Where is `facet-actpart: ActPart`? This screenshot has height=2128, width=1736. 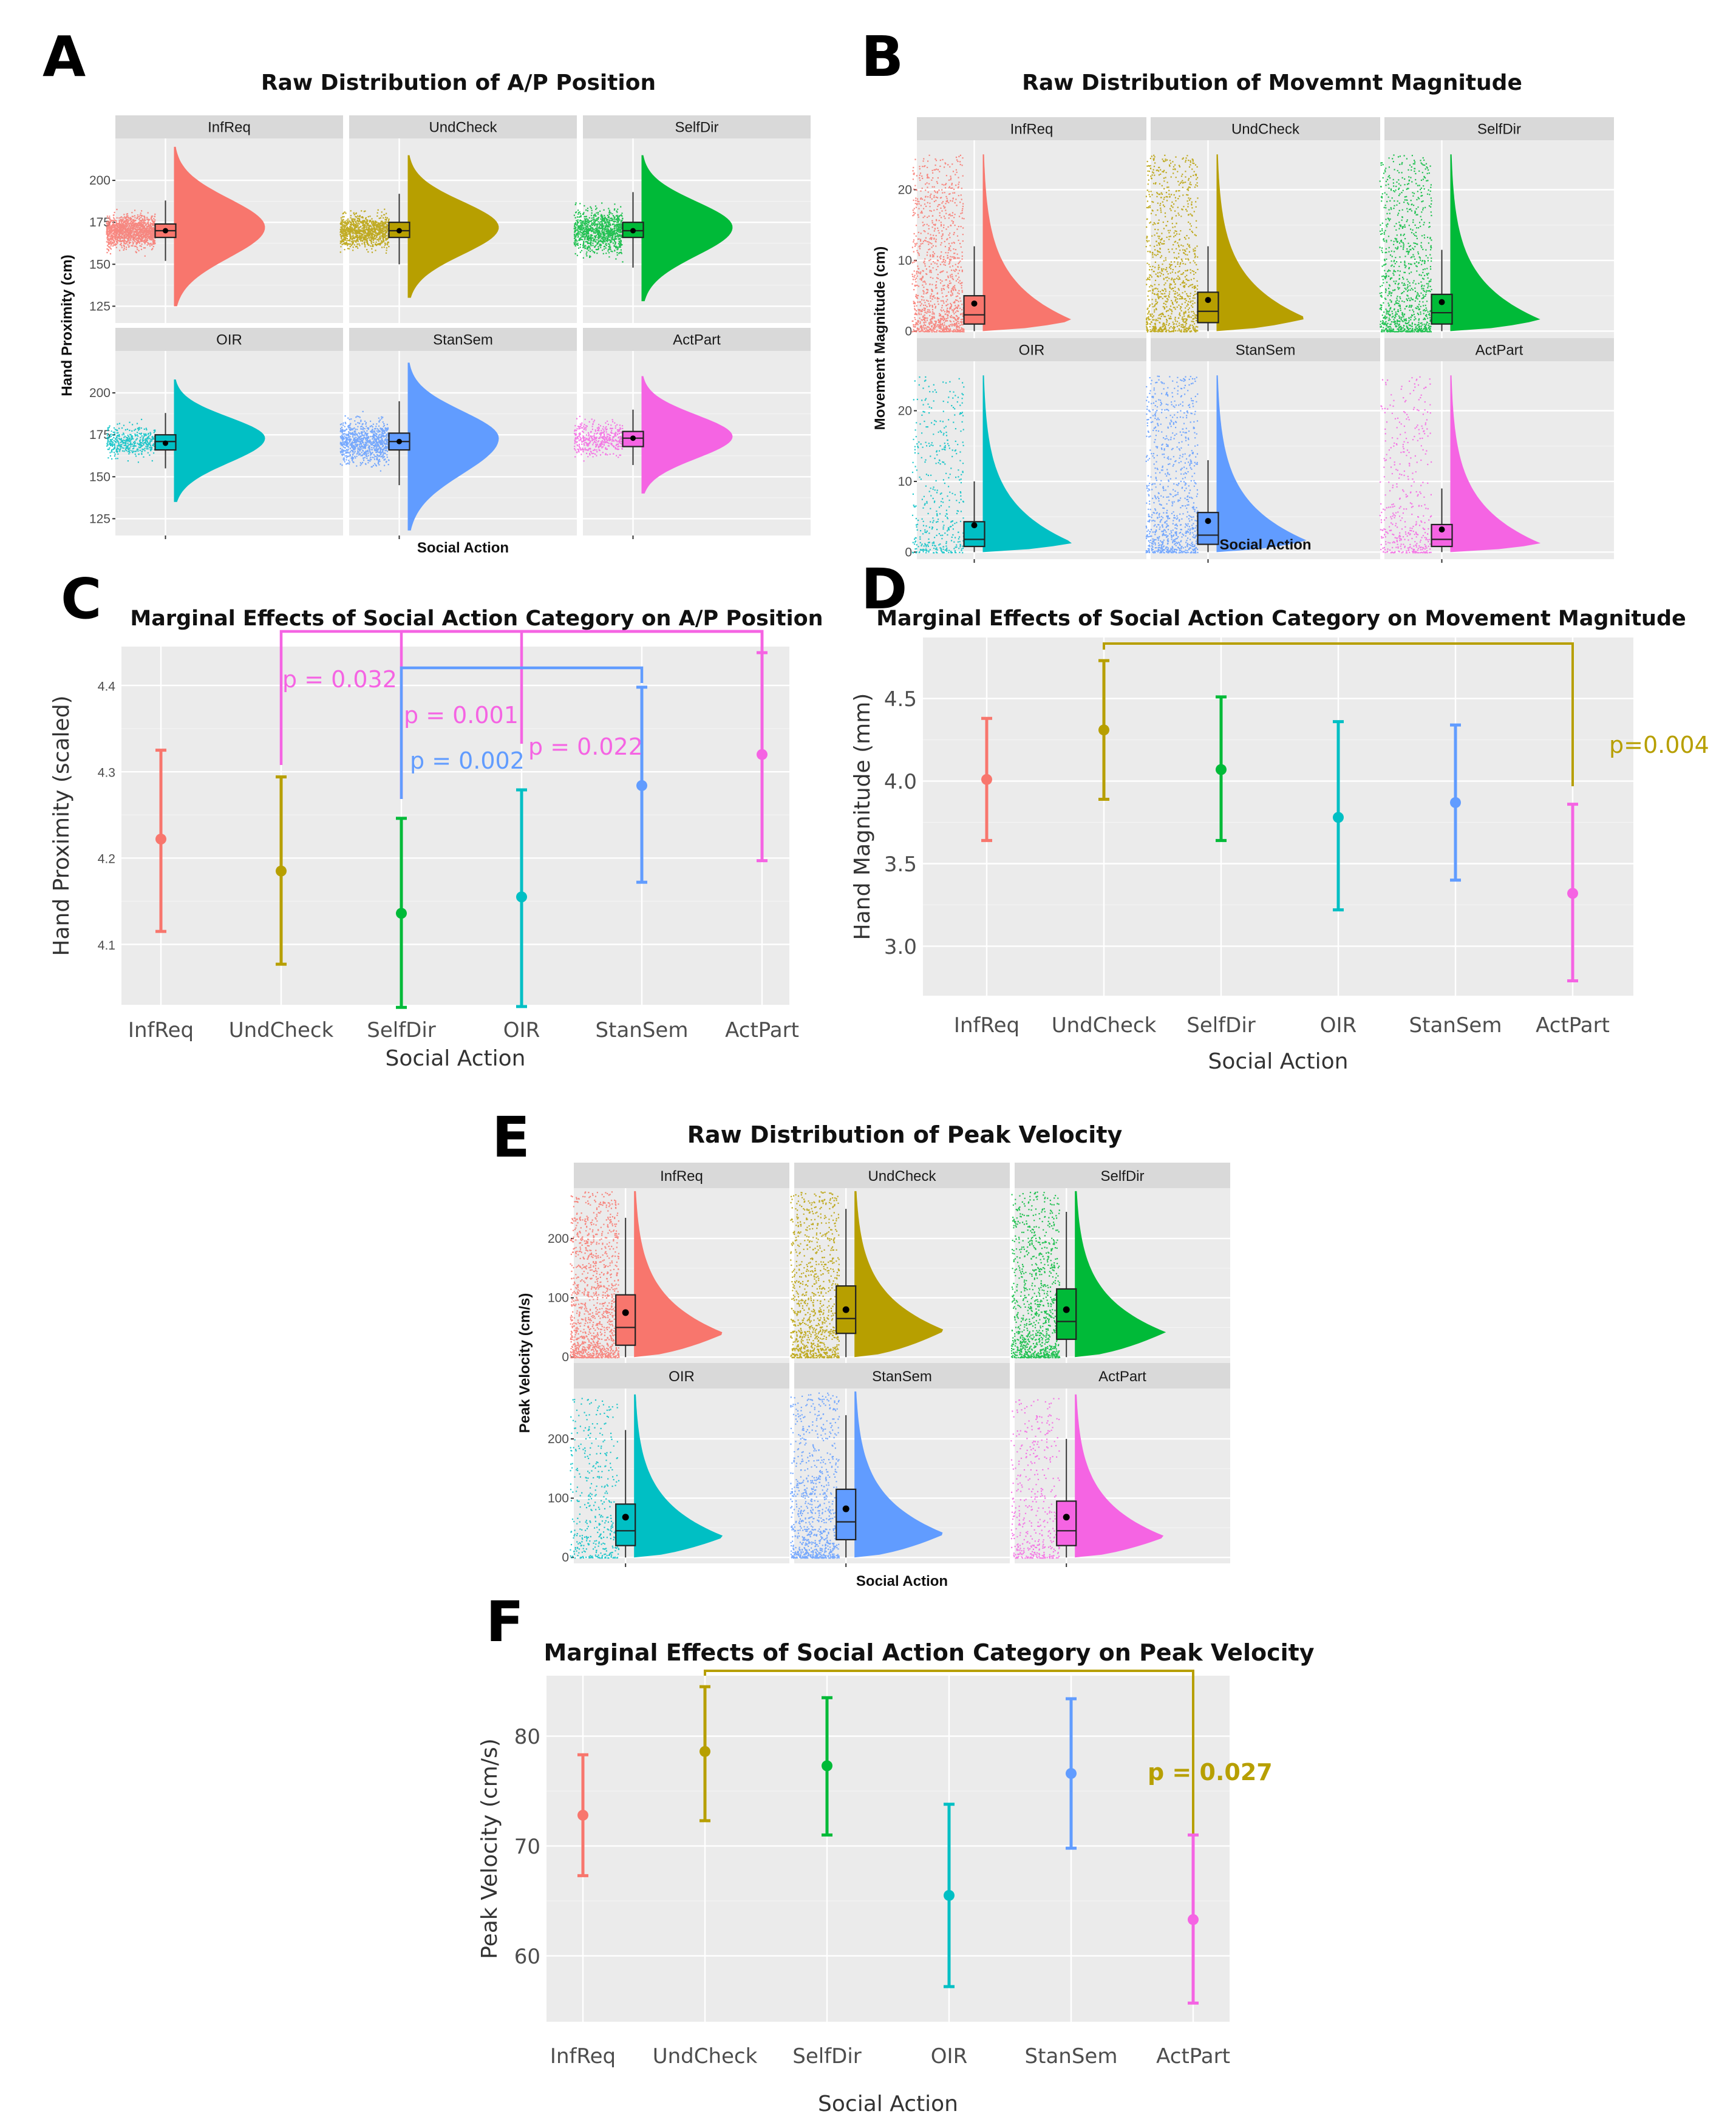 facet-actpart: ActPart is located at coordinates (1120, 1465).